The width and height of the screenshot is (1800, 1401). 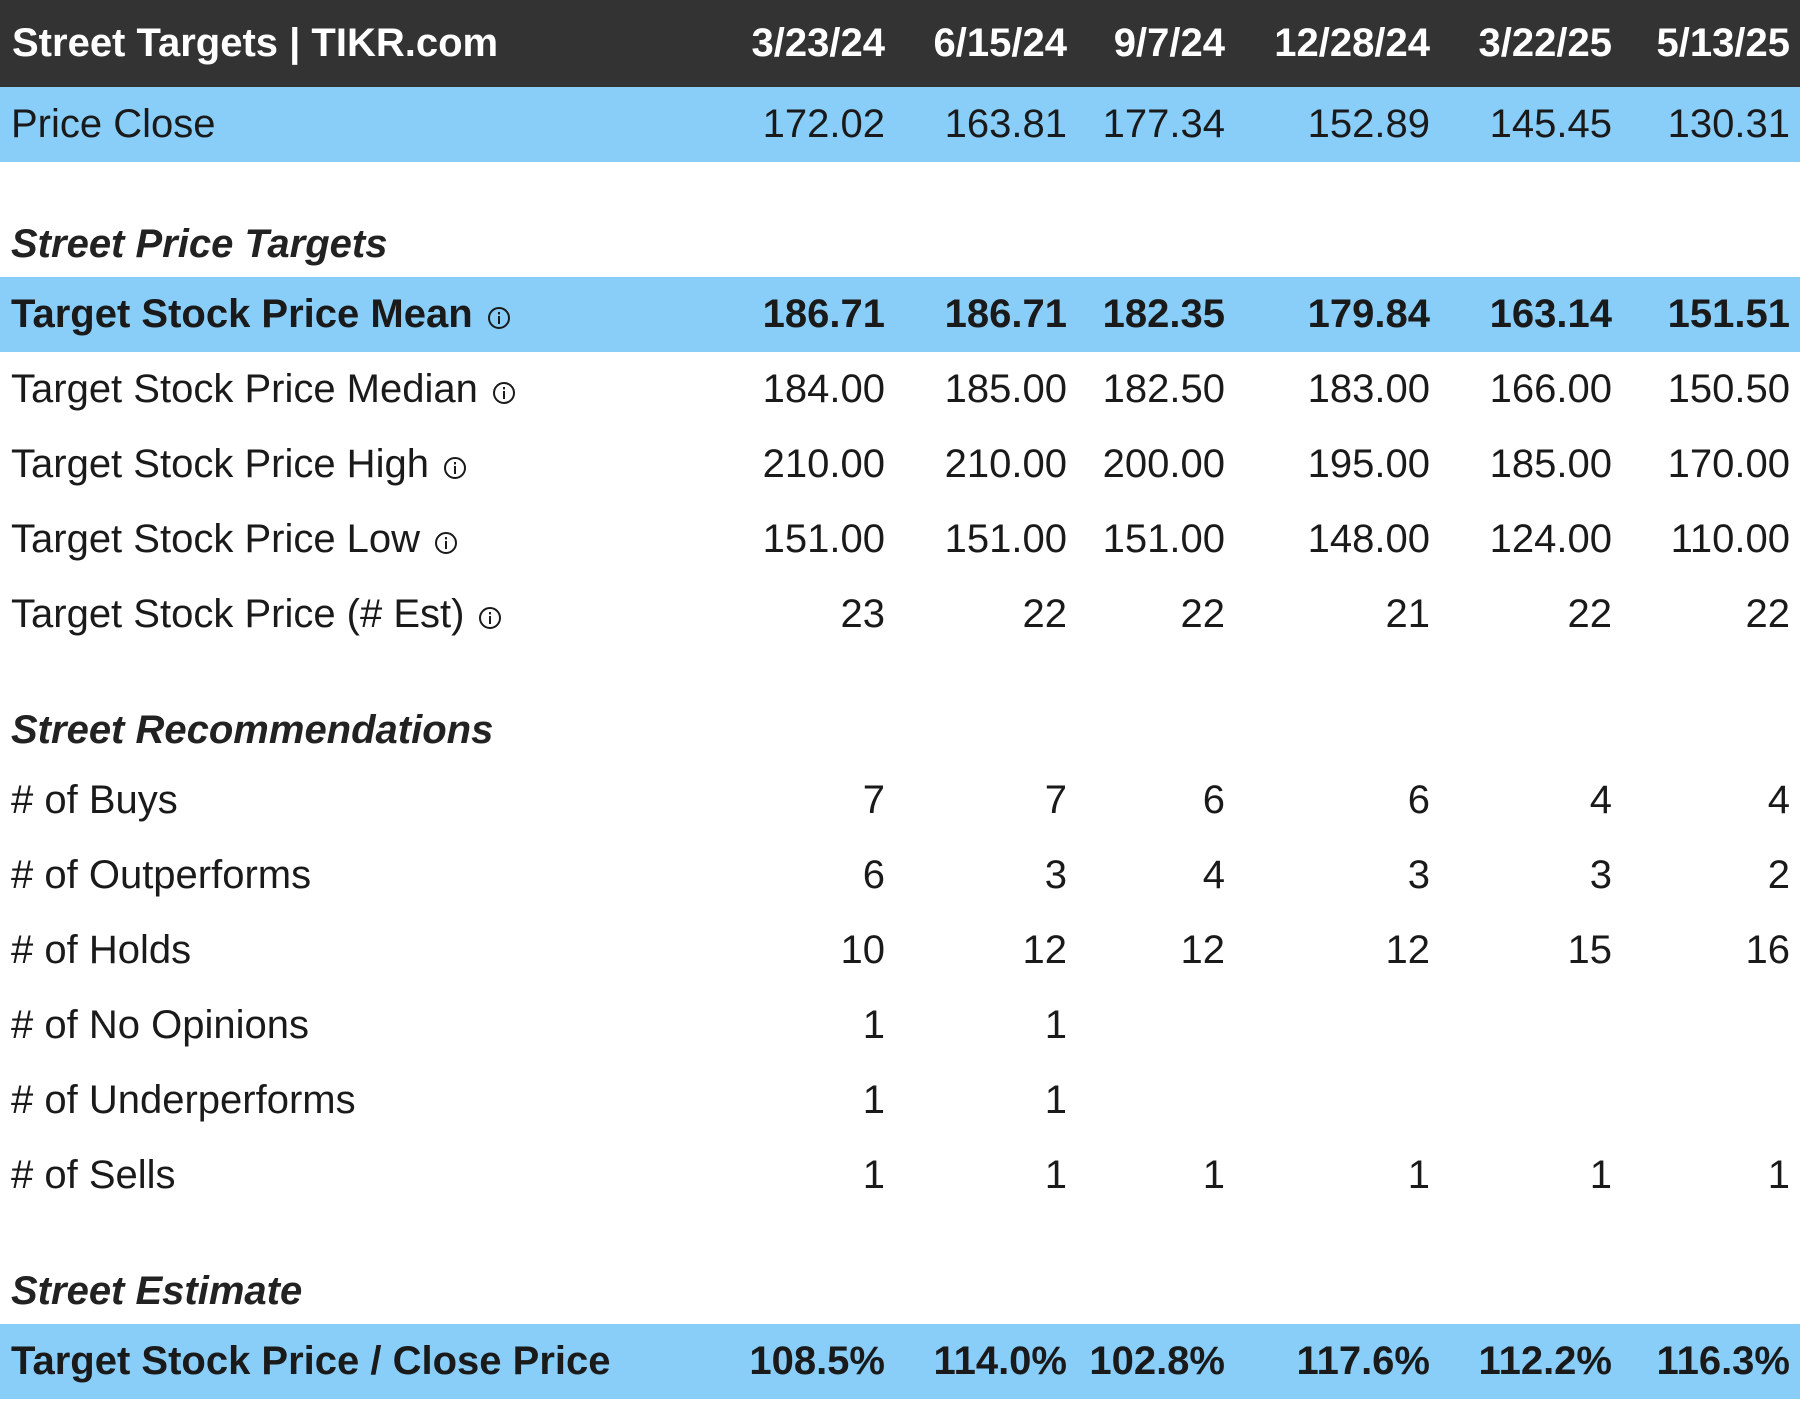 What do you see at coordinates (1723, 1361) in the screenshot?
I see `table-cell: 116.3%` at bounding box center [1723, 1361].